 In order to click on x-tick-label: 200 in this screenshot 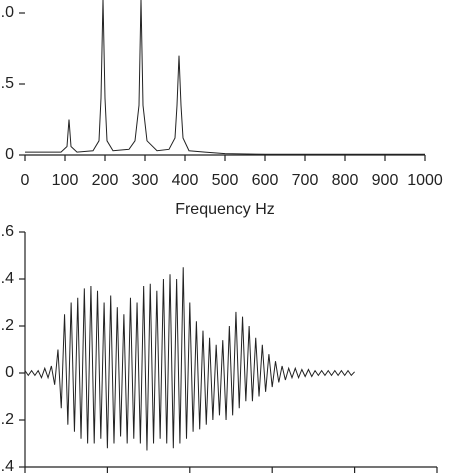, I will do `click(105, 180)`.